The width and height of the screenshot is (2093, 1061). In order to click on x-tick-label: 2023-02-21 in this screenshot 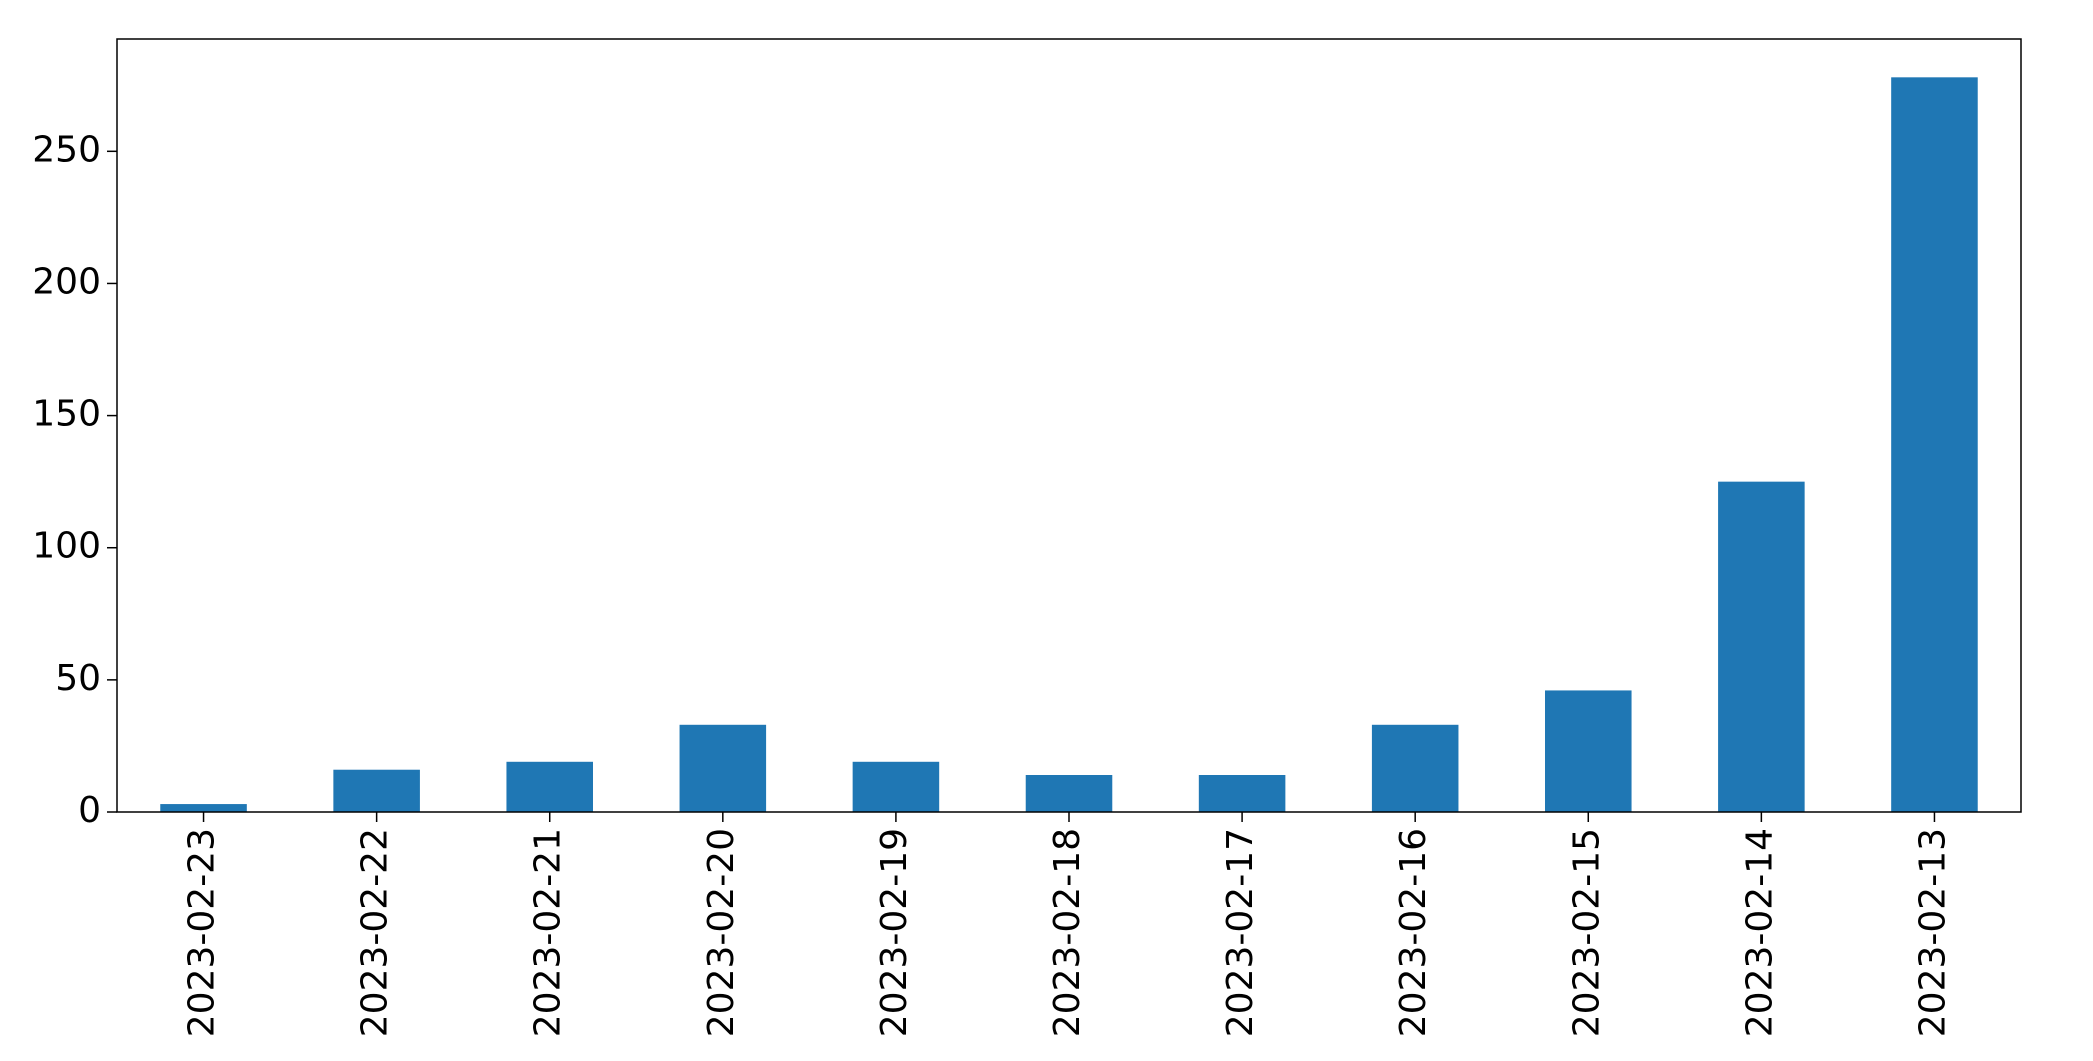, I will do `click(548, 932)`.